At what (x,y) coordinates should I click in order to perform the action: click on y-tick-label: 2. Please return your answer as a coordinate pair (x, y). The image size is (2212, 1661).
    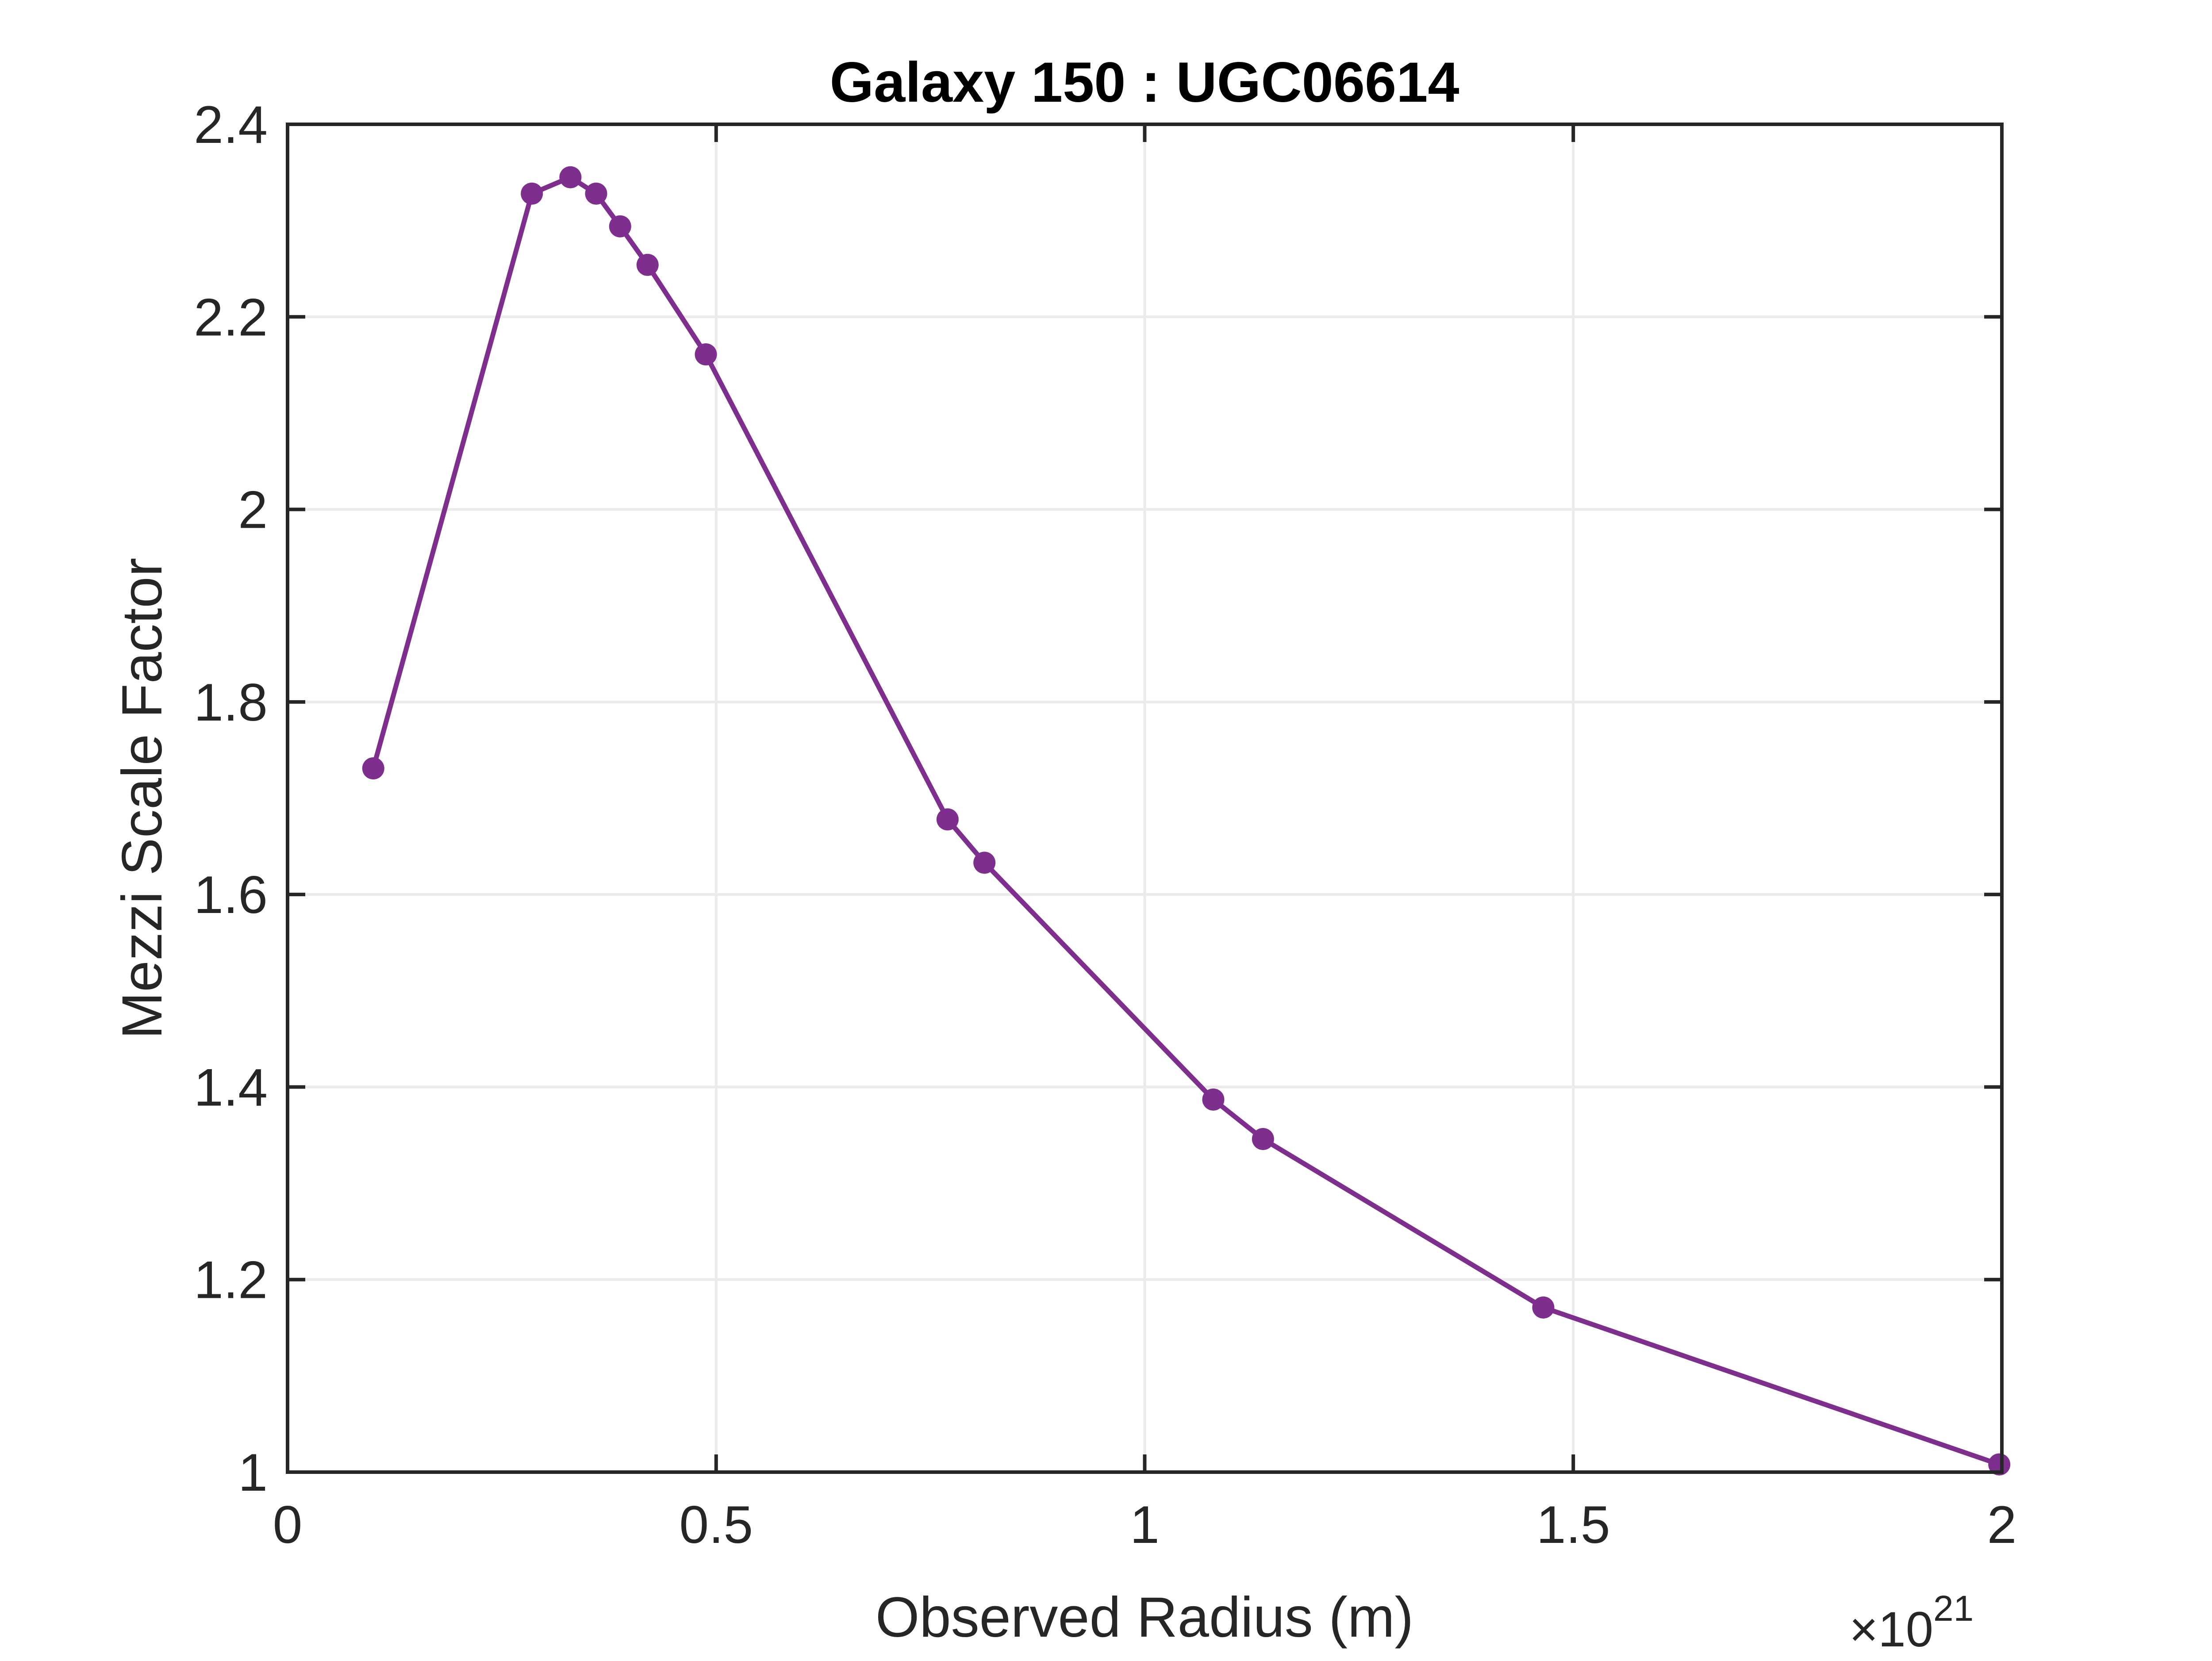
    Looking at the image, I should click on (253, 510).